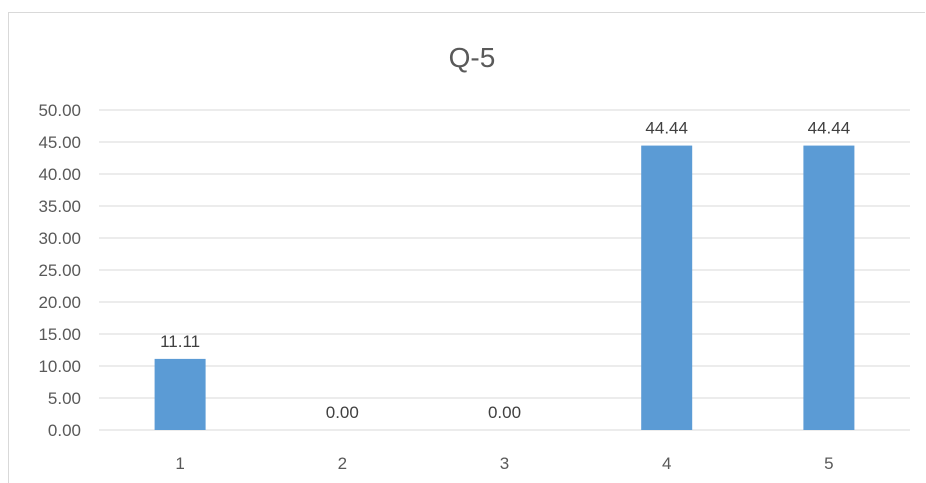  I want to click on y-tick-label: 30.00, so click(59, 238).